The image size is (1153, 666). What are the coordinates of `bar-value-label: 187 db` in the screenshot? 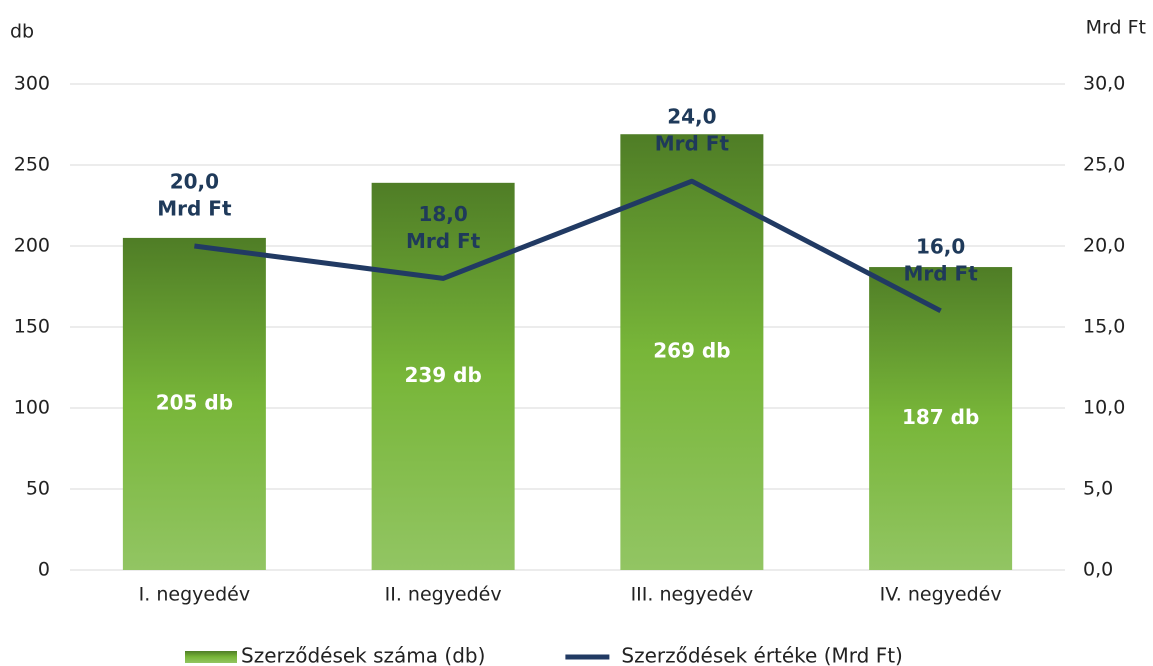 It's located at (940, 417).